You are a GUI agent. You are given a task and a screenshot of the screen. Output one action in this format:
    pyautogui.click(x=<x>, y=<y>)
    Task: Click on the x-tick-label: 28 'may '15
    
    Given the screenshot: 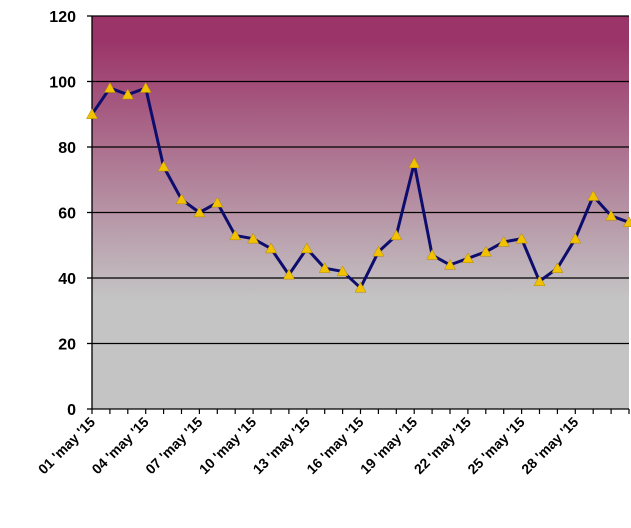 What is the action you would take?
    pyautogui.click(x=550, y=446)
    